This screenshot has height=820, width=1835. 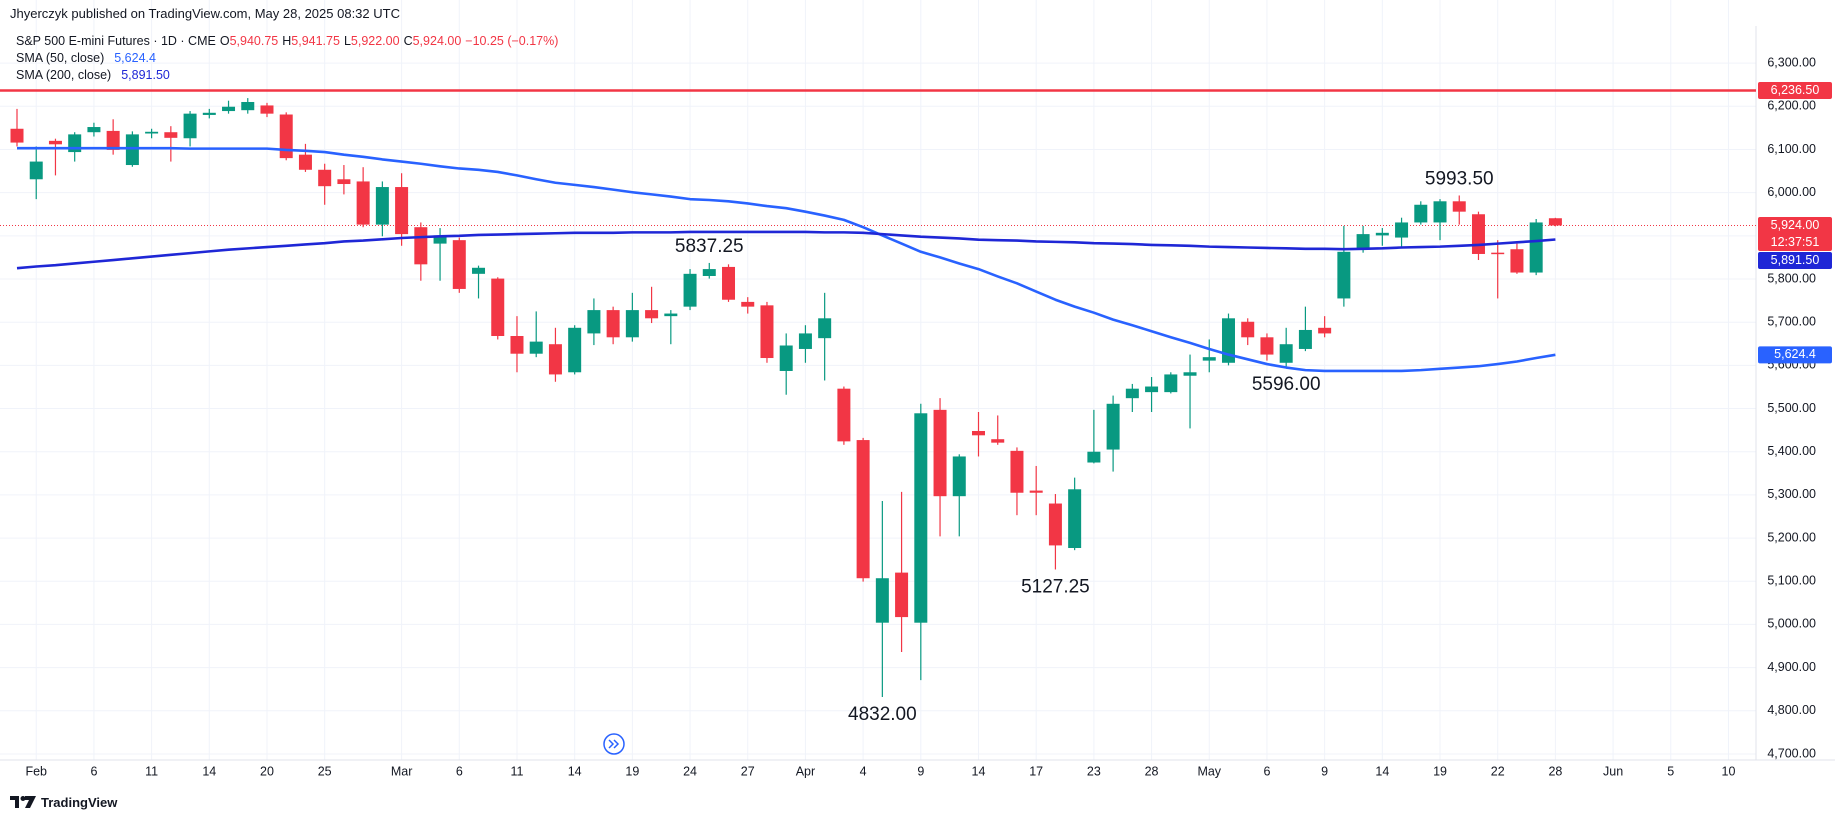 I want to click on button-icon, so click(x=614, y=744).